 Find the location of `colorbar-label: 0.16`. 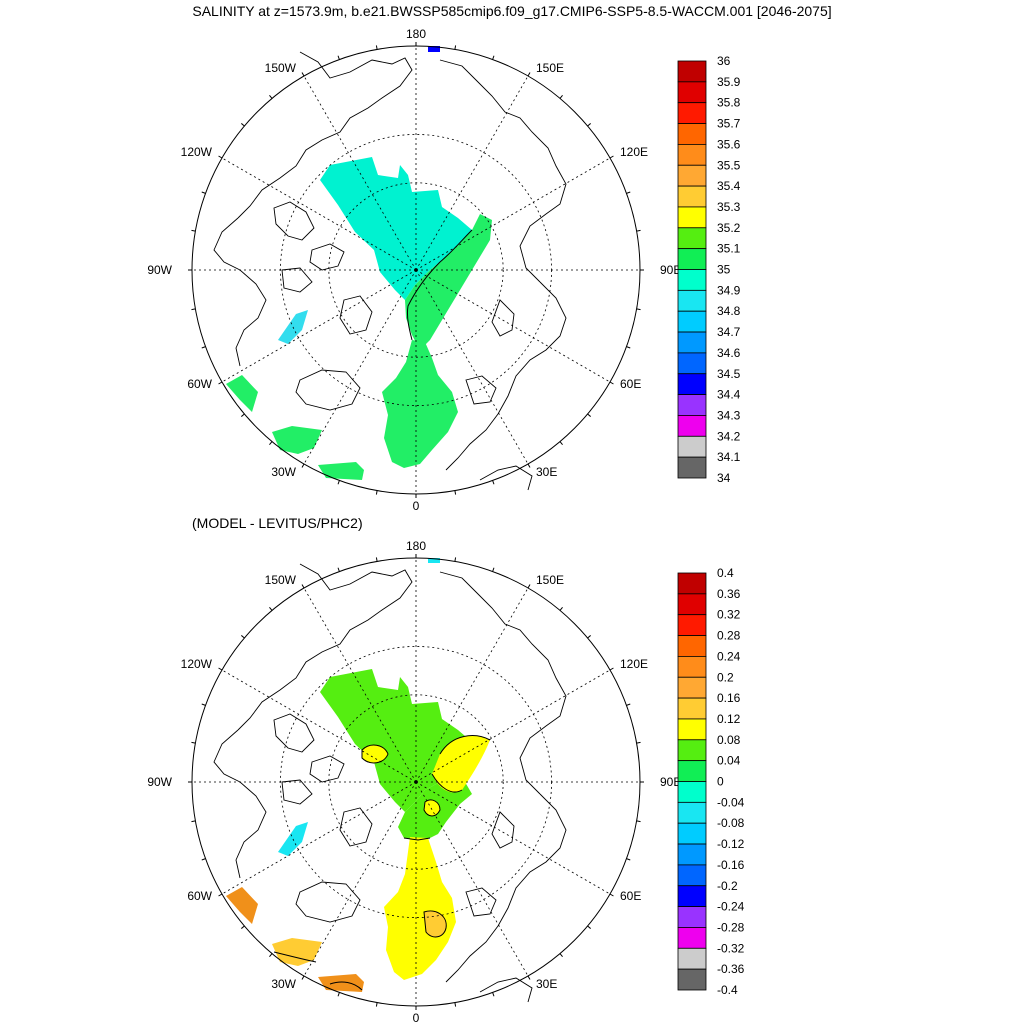

colorbar-label: 0.16 is located at coordinates (729, 698).